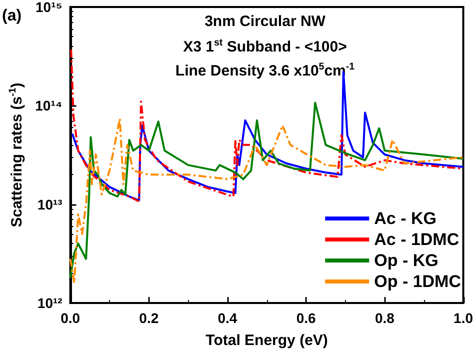 This screenshot has width=476, height=357. I want to click on y-tick-label: 10¹⁵, so click(48, 7).